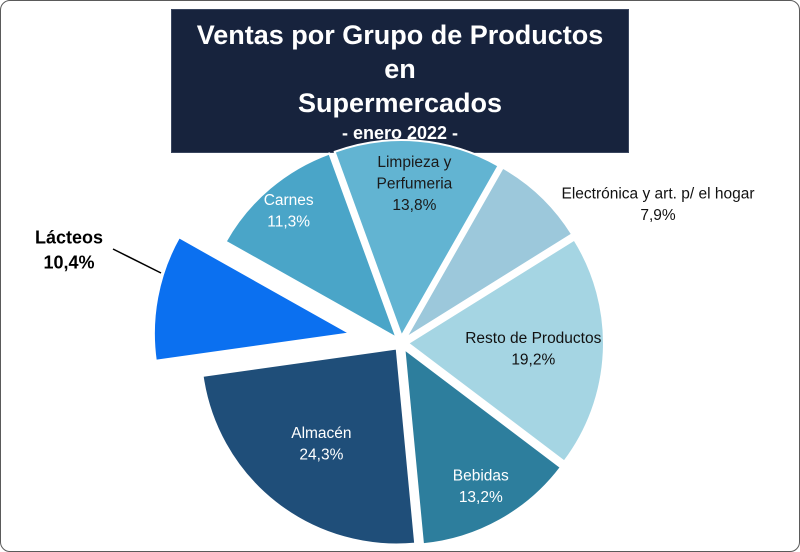 Image resolution: width=800 pixels, height=552 pixels. I want to click on slice-label-almacen: Almacén 24,3%, so click(321, 444).